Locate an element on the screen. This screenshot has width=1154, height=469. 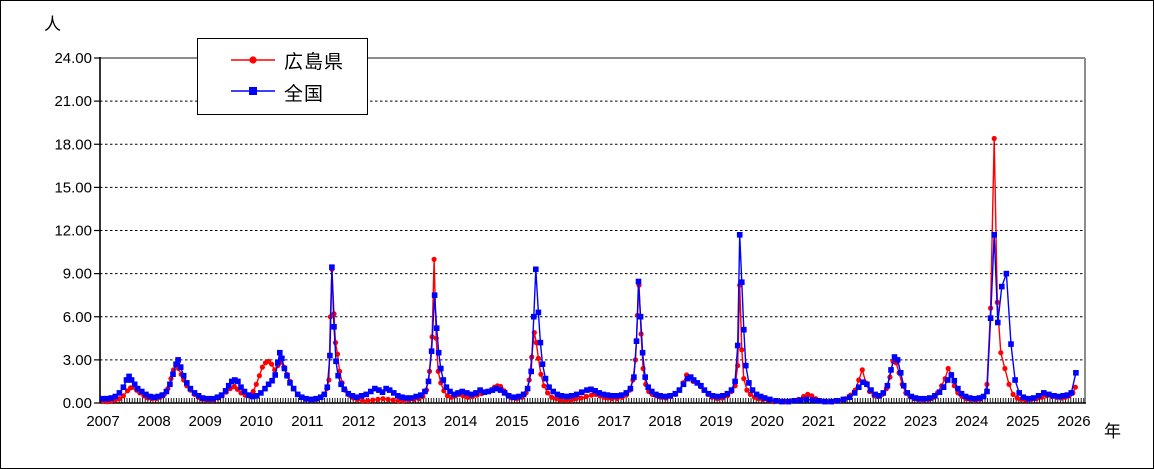
legend-label-hiroshima: 広島県 is located at coordinates (314, 63).